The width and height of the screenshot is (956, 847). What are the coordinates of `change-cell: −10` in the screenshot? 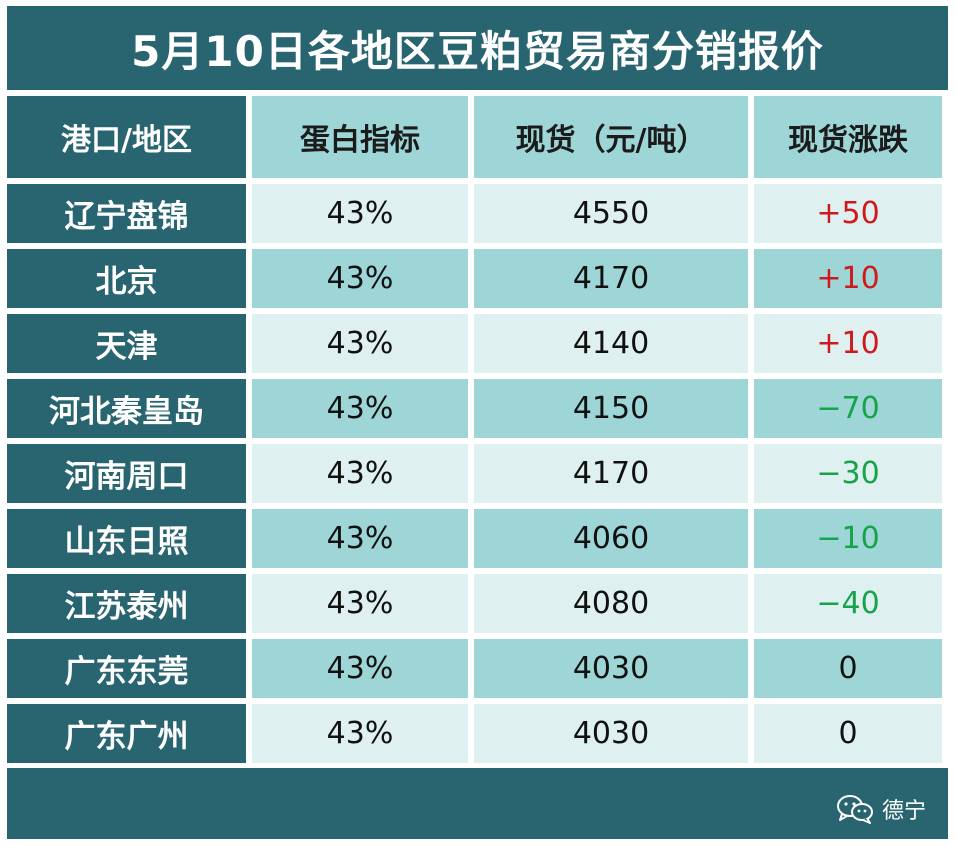 It's located at (848, 538).